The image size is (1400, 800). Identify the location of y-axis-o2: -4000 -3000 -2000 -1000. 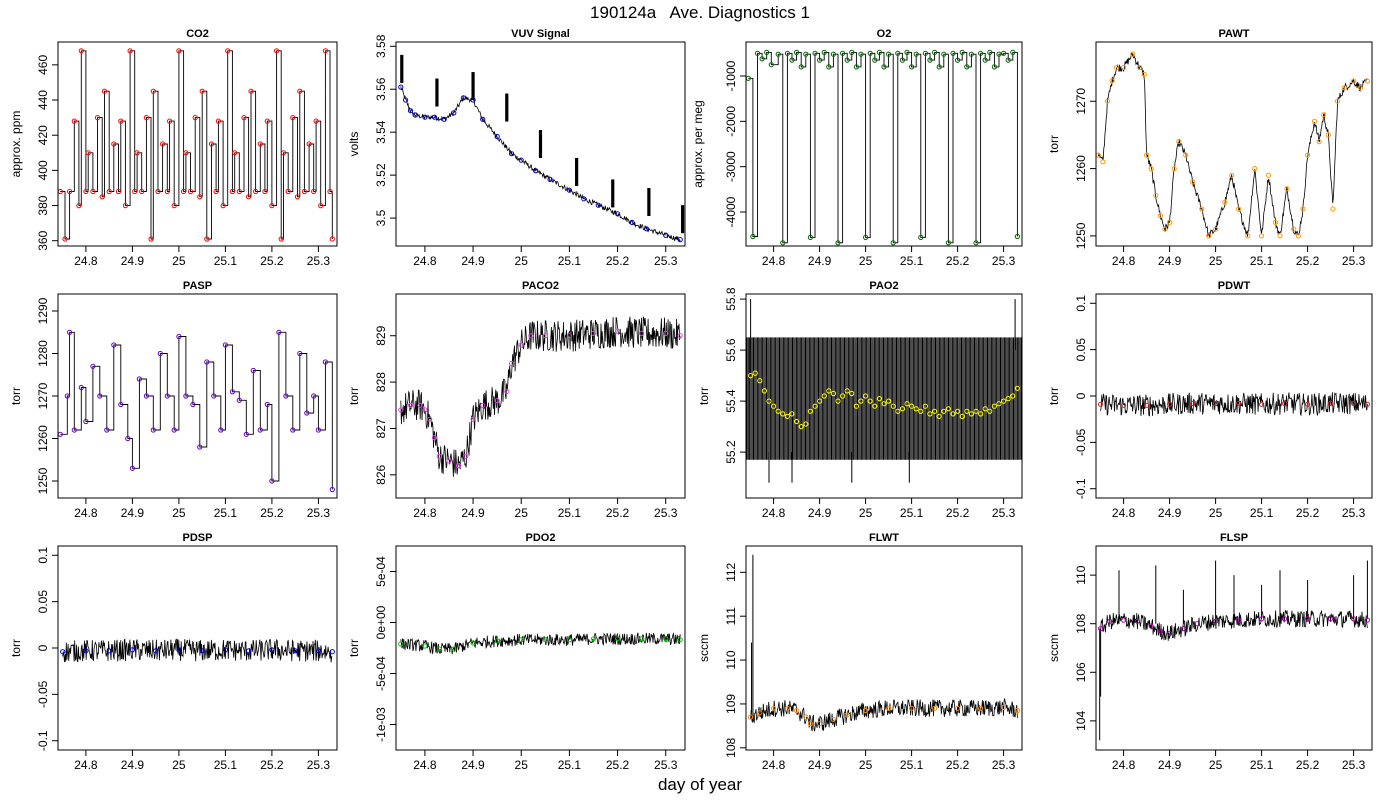
(735, 143).